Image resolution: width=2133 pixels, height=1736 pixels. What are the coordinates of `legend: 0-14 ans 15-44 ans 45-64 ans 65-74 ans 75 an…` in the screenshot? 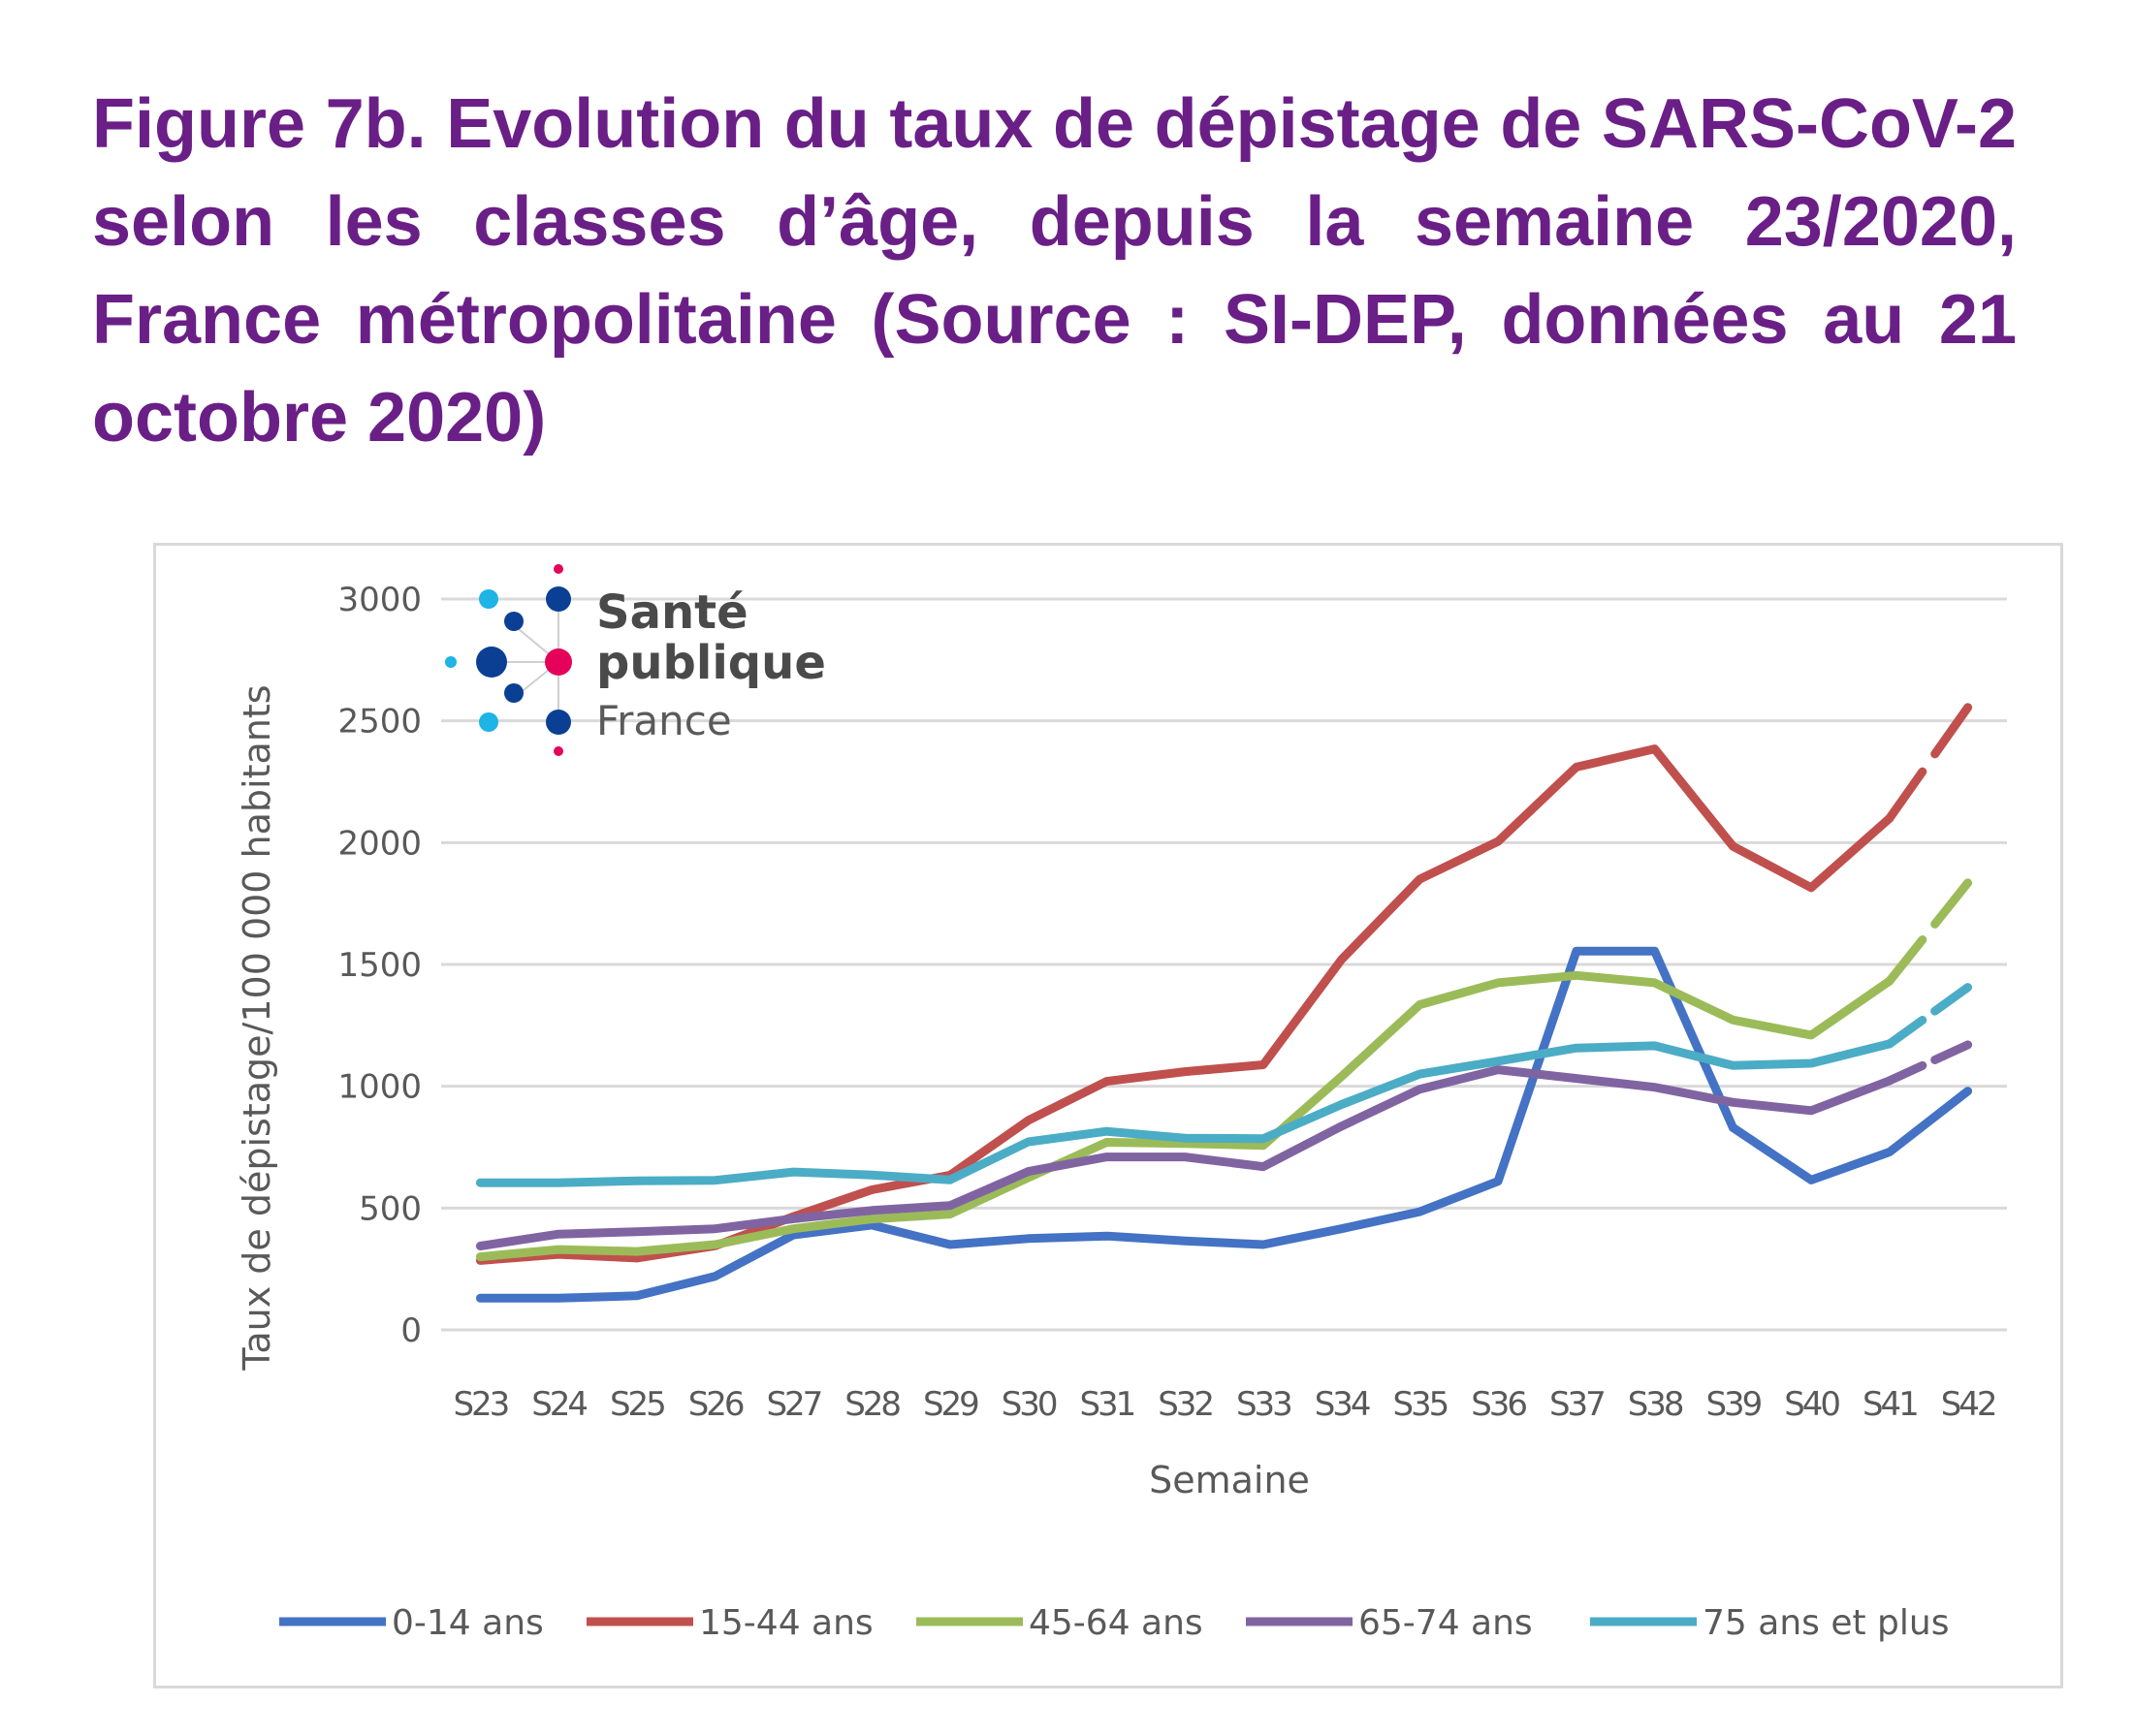 It's located at (1114, 1623).